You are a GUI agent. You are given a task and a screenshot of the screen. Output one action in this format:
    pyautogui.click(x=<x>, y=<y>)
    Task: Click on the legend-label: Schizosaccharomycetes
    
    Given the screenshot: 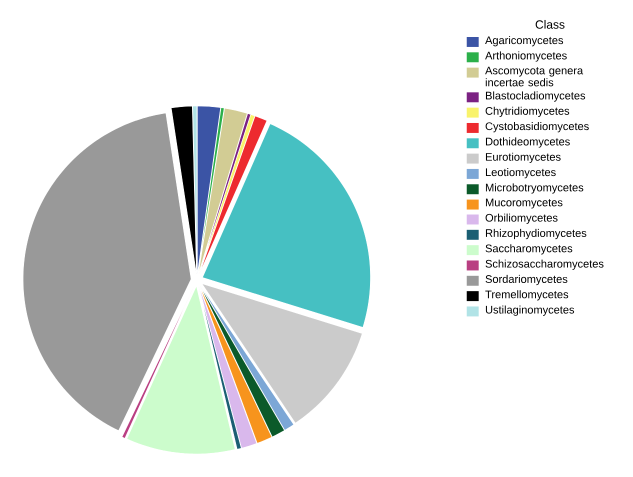 What is the action you would take?
    pyautogui.click(x=545, y=265)
    